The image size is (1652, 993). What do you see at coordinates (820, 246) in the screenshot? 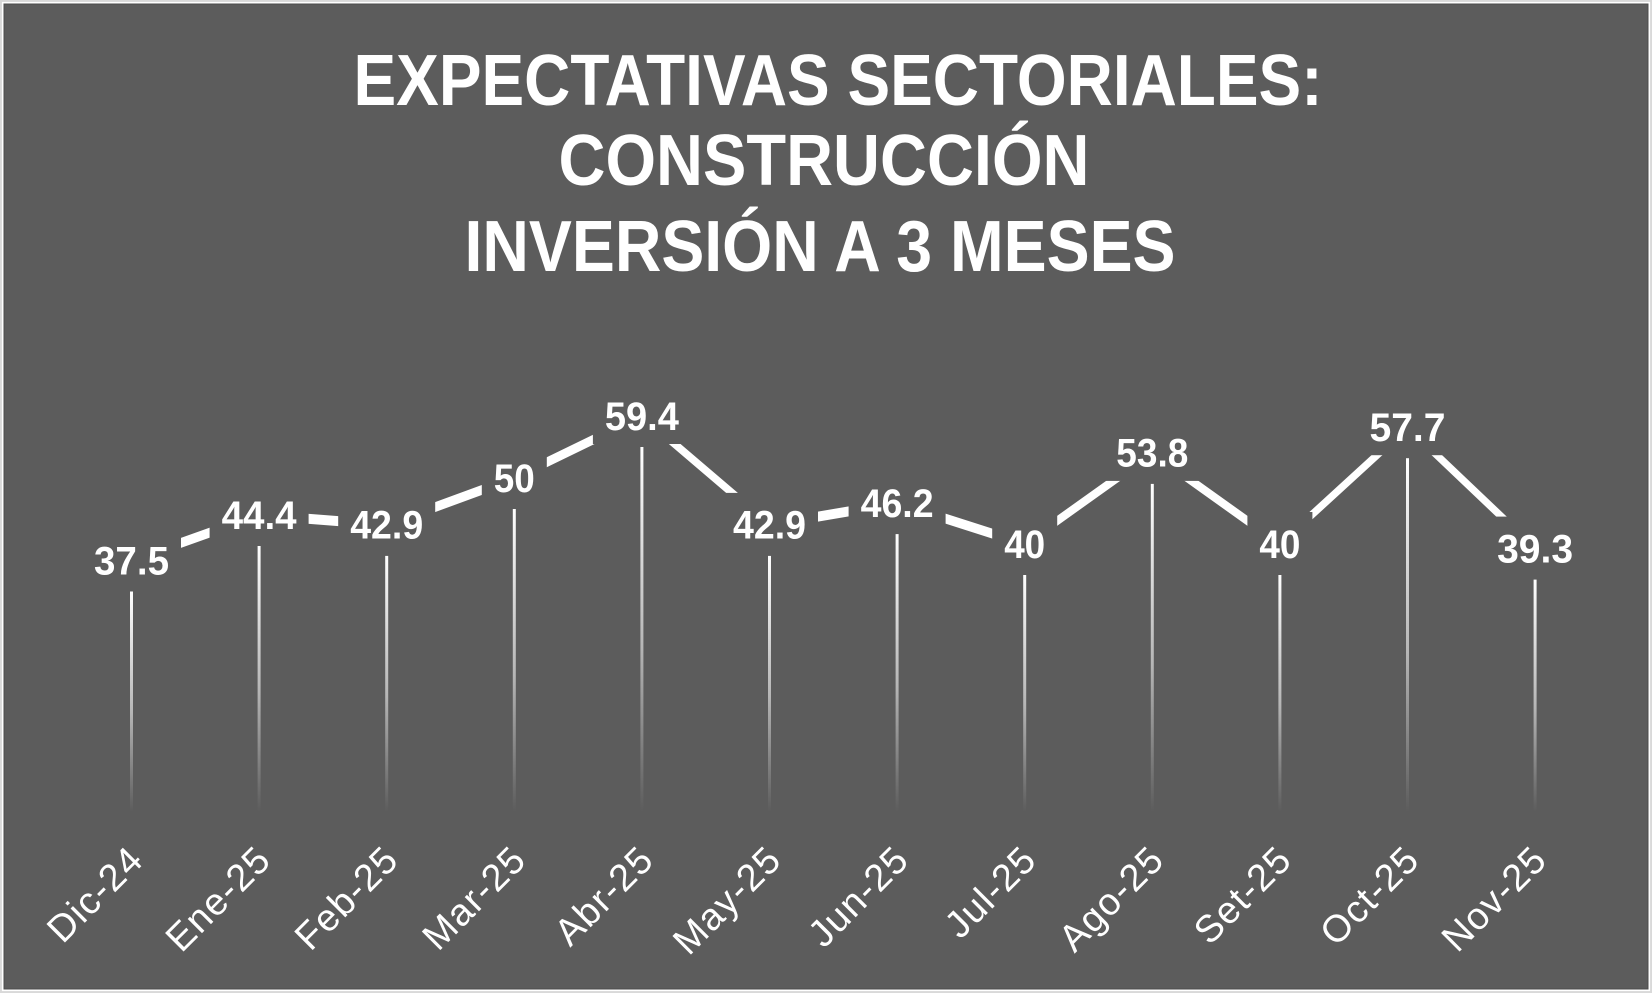
I see `svg-text: INVERSIÓN A 3 MESES` at bounding box center [820, 246].